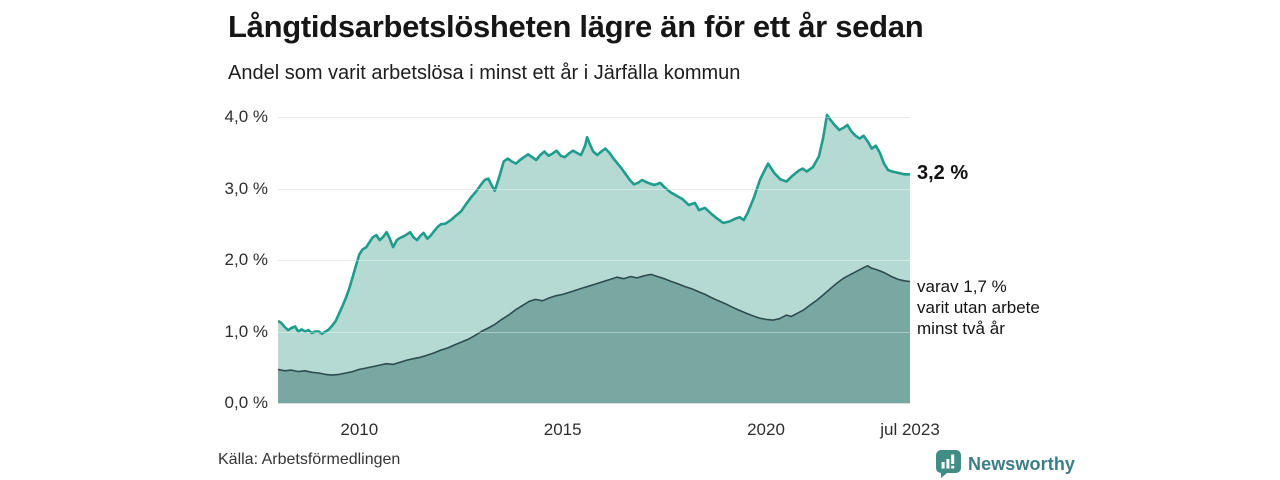 The height and width of the screenshot is (480, 1280). I want to click on source-note: Källa: Arbetsförmedlingen, so click(309, 459).